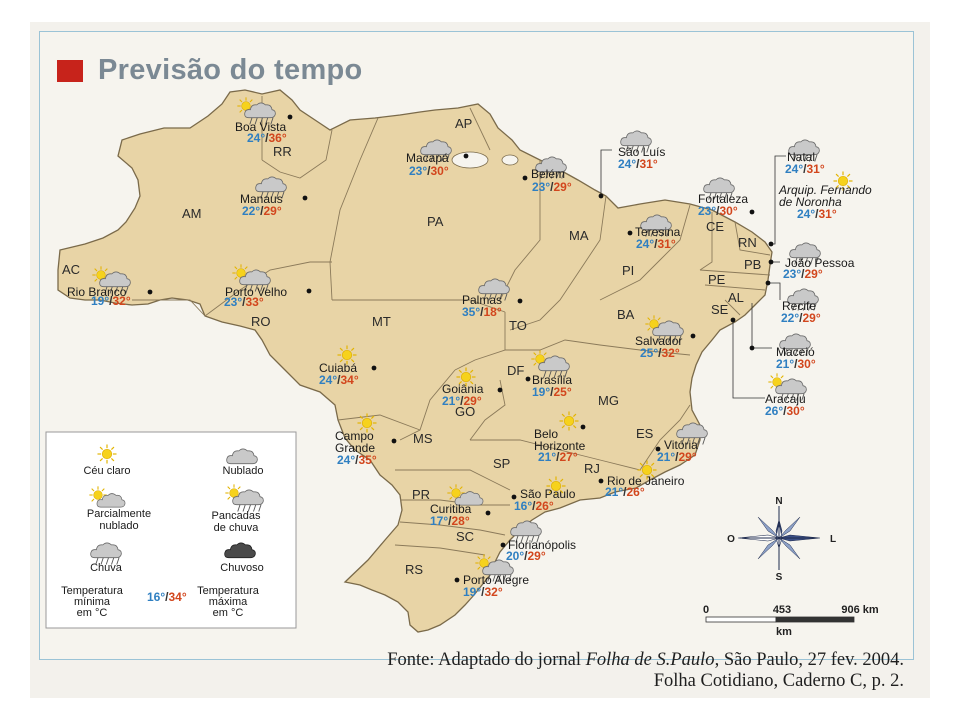 The width and height of the screenshot is (960, 720). I want to click on city-name: Boa Vista, so click(260, 127).